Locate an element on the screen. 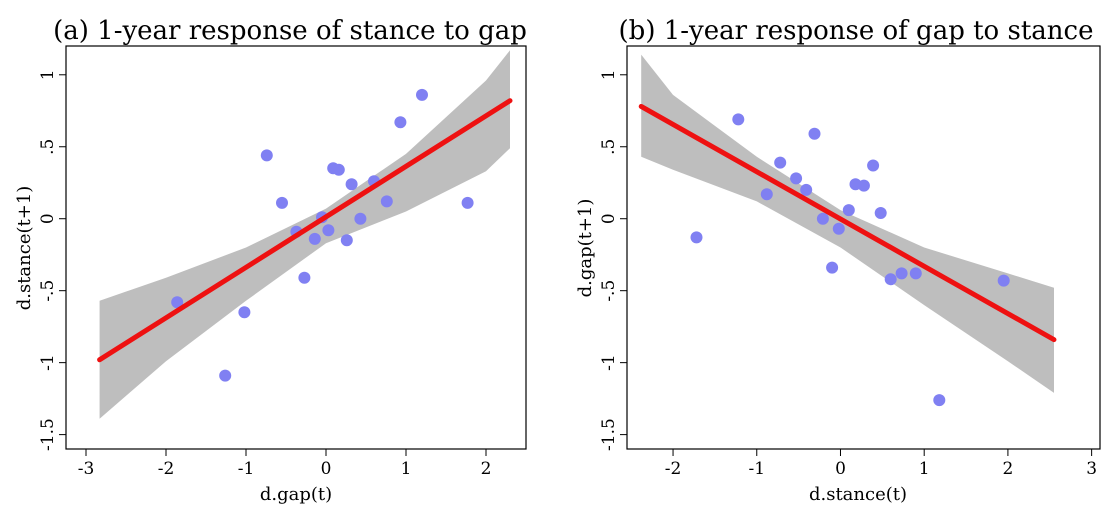  panel-b-y-tick-label: 0 is located at coordinates (609, 218).